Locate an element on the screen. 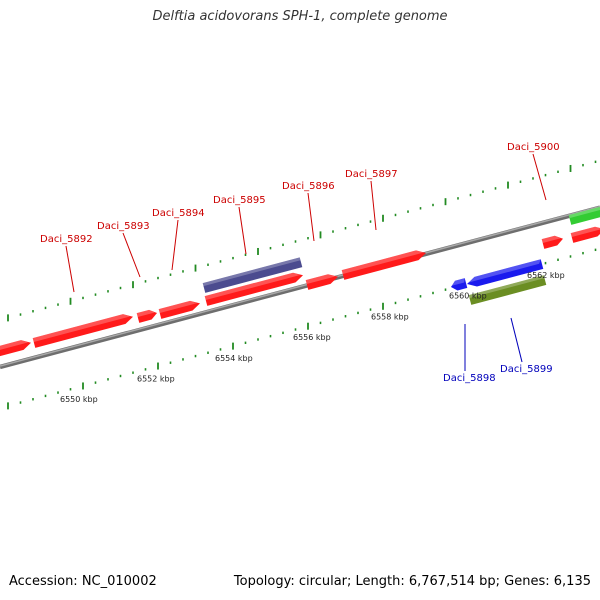 This screenshot has height=600, width=600. purple-feature is located at coordinates (252, 275).